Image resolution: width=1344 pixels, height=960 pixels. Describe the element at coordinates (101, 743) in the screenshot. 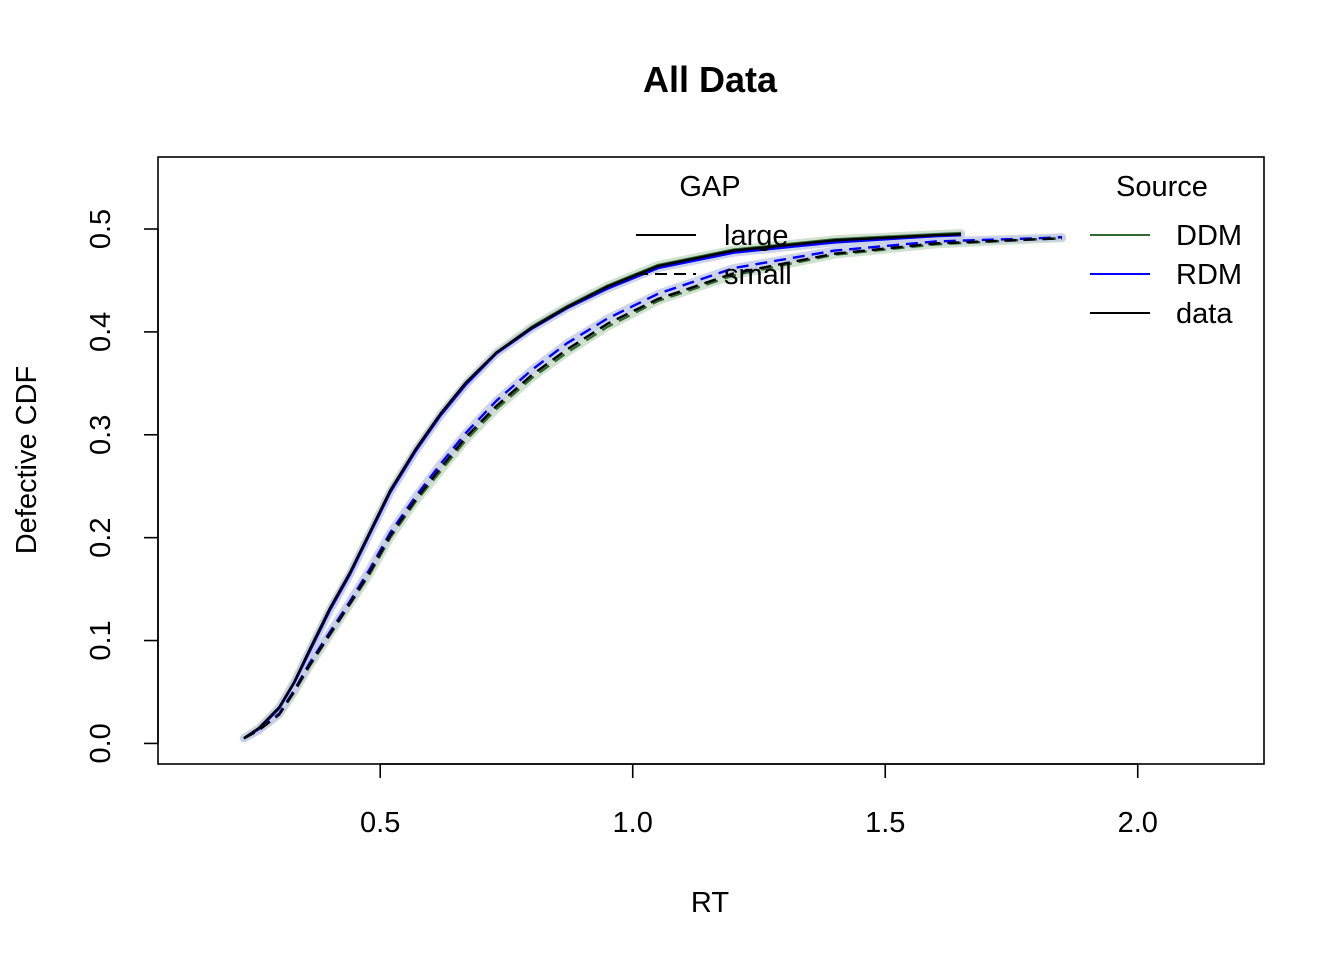

I see `y-tick-label: 0.0` at that location.